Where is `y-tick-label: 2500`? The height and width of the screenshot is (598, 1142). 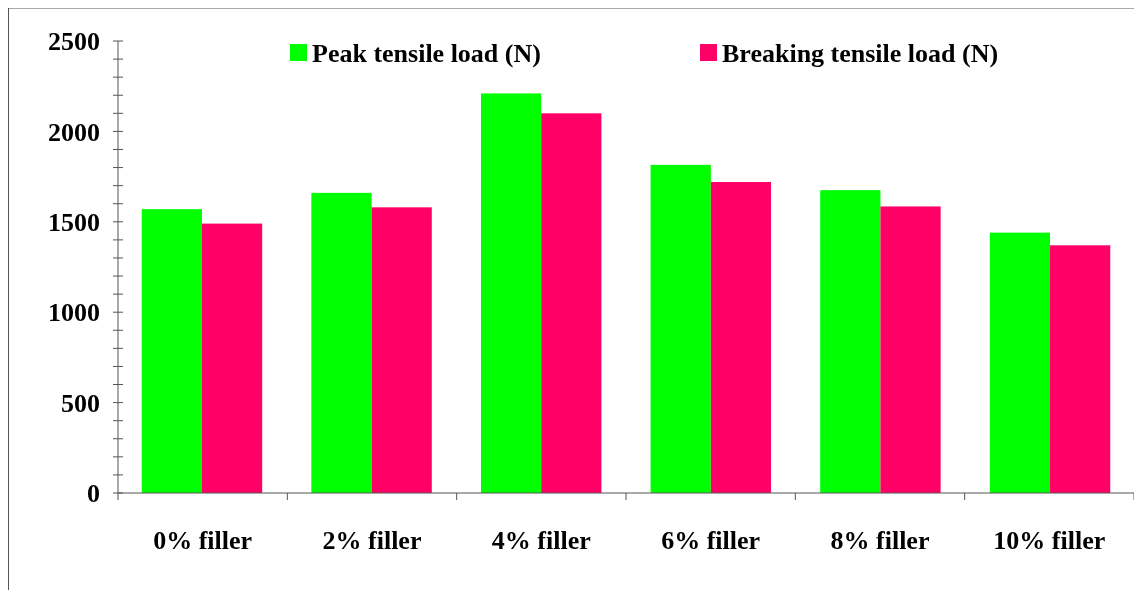
y-tick-label: 2500 is located at coordinates (74, 42).